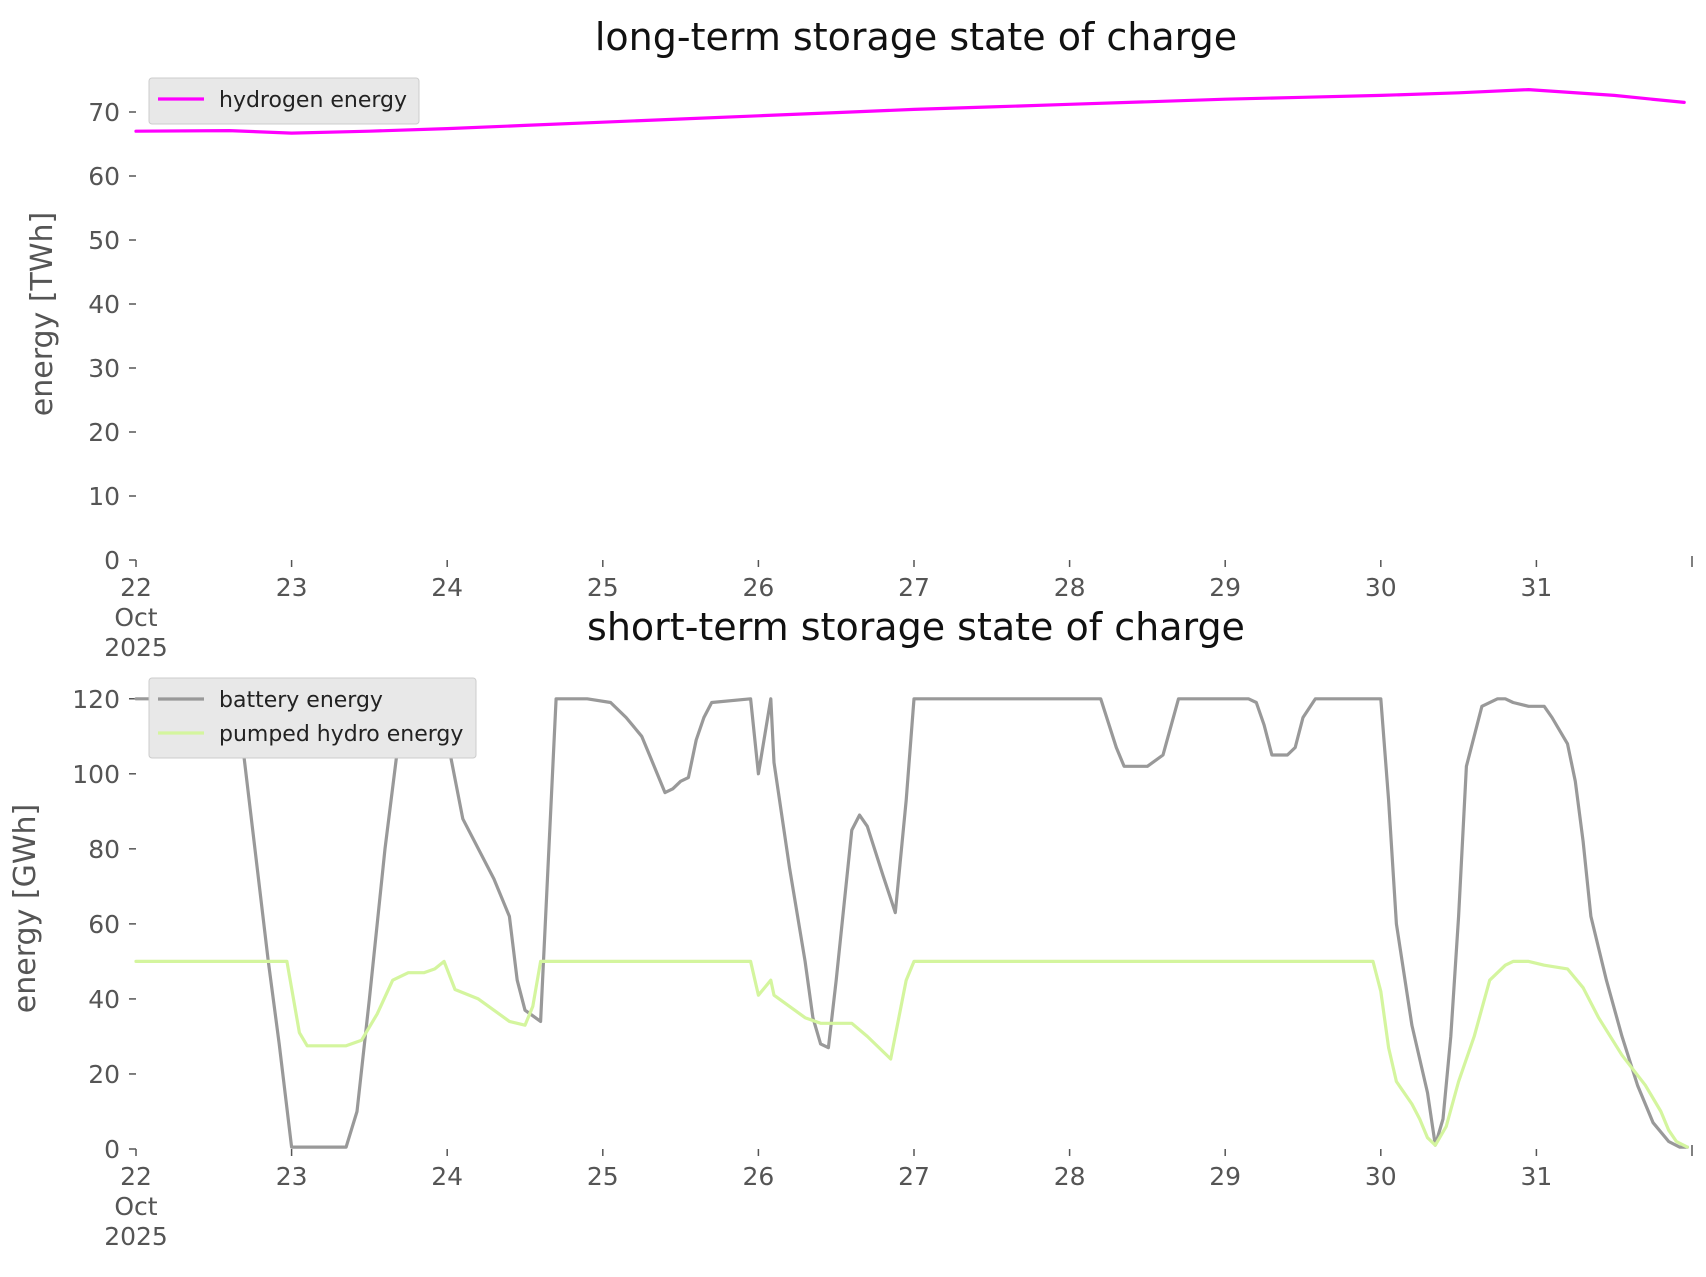 This screenshot has width=1706, height=1277. What do you see at coordinates (911, 1054) in the screenshot?
I see `series-line-pumped-hydro-energy` at bounding box center [911, 1054].